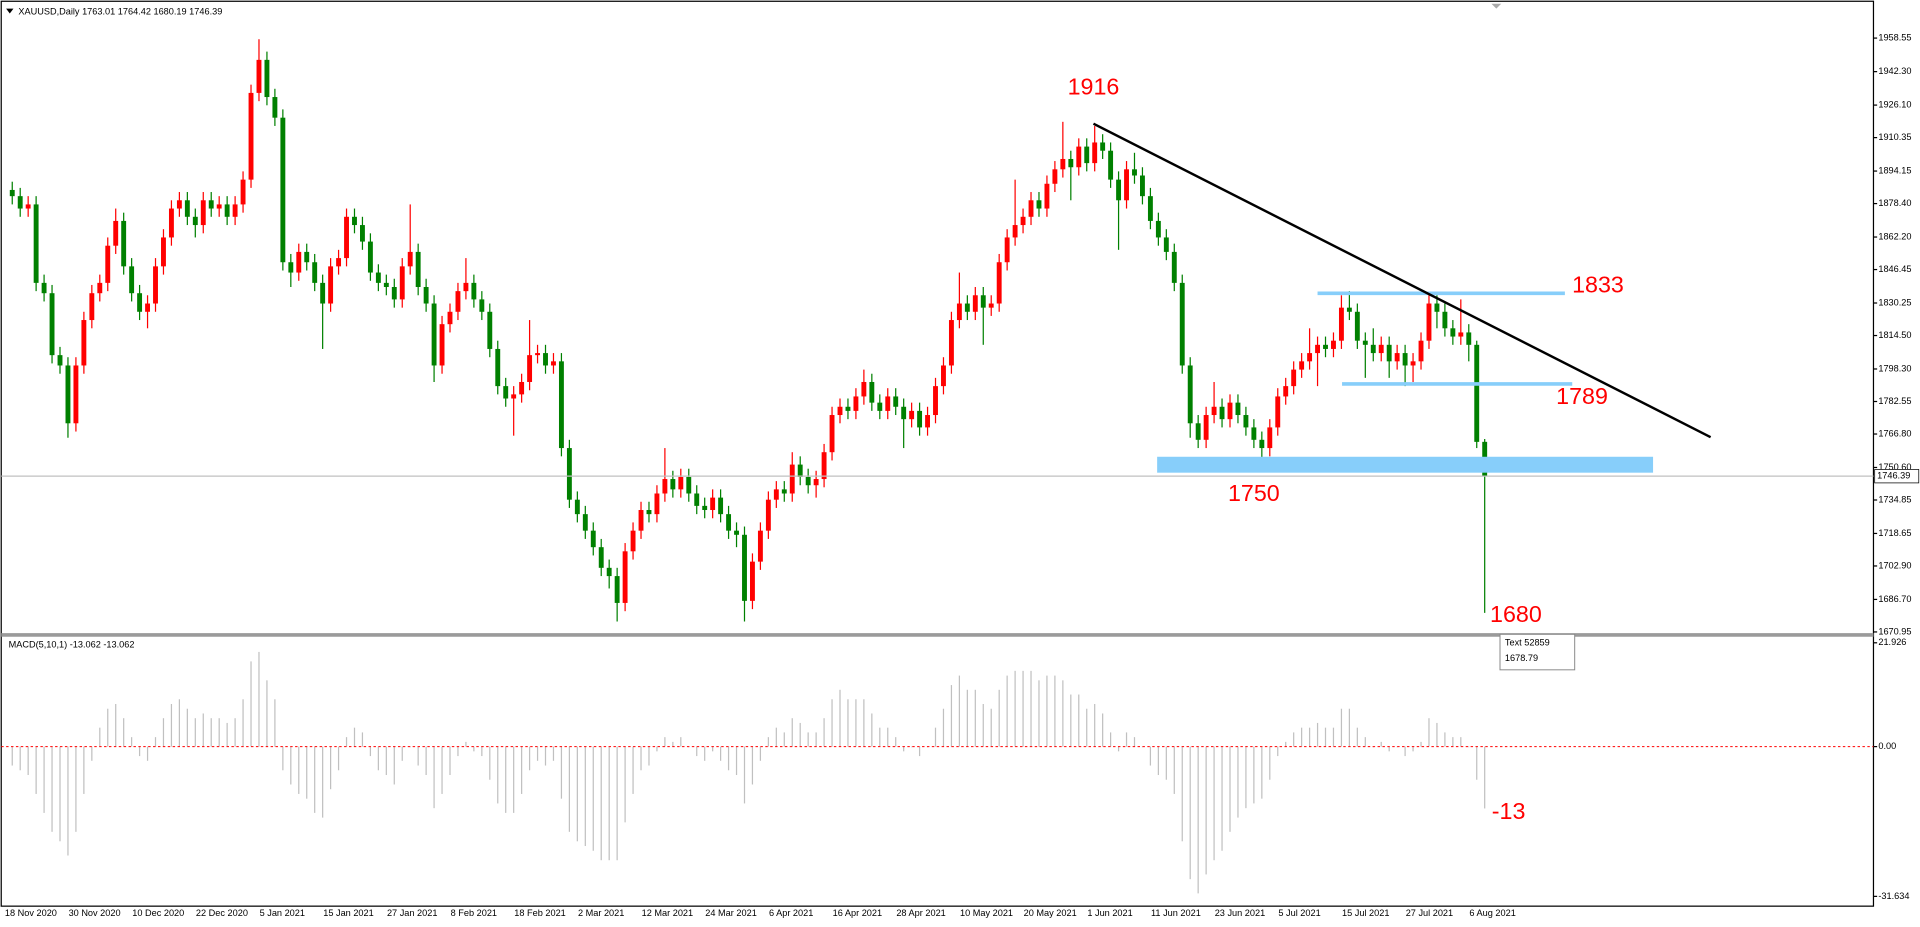 The width and height of the screenshot is (1920, 927). I want to click on macd-annotation: -13, so click(1509, 811).